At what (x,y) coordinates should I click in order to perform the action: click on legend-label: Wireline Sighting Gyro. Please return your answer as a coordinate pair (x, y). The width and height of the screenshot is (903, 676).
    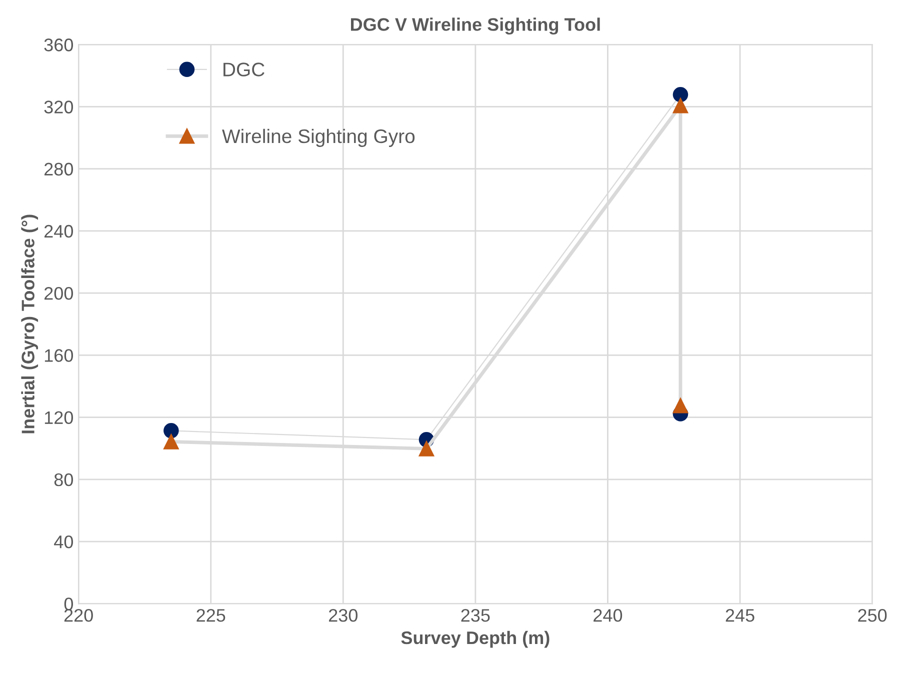
    Looking at the image, I should click on (318, 137).